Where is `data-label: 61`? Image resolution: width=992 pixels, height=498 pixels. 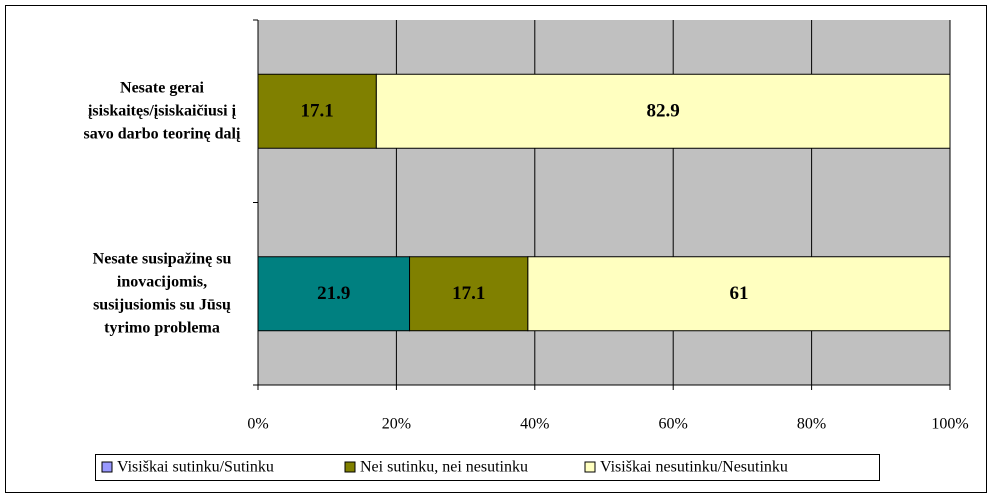 data-label: 61 is located at coordinates (738, 293).